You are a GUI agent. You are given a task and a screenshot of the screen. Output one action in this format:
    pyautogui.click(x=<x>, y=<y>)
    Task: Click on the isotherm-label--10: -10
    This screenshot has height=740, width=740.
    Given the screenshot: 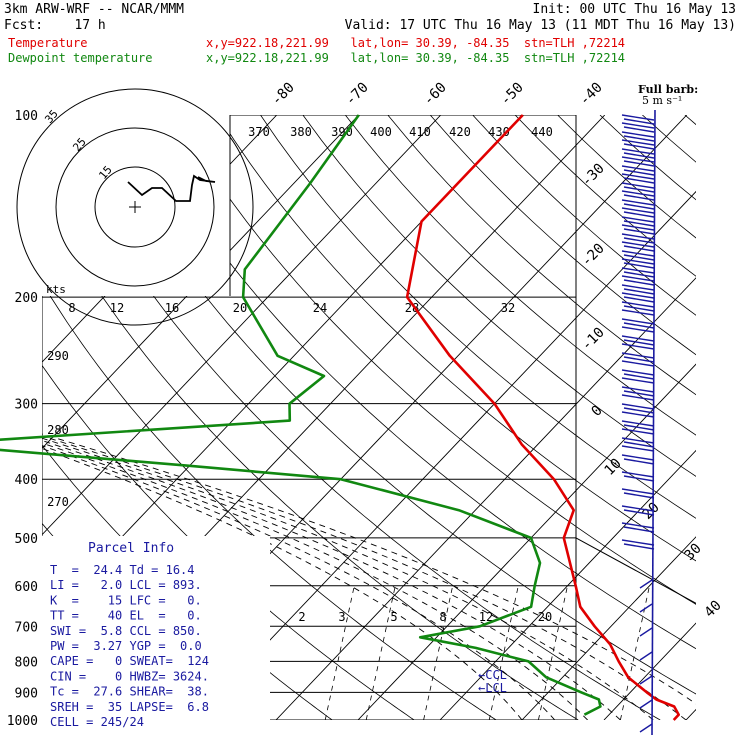 What is the action you would take?
    pyautogui.click(x=593, y=339)
    